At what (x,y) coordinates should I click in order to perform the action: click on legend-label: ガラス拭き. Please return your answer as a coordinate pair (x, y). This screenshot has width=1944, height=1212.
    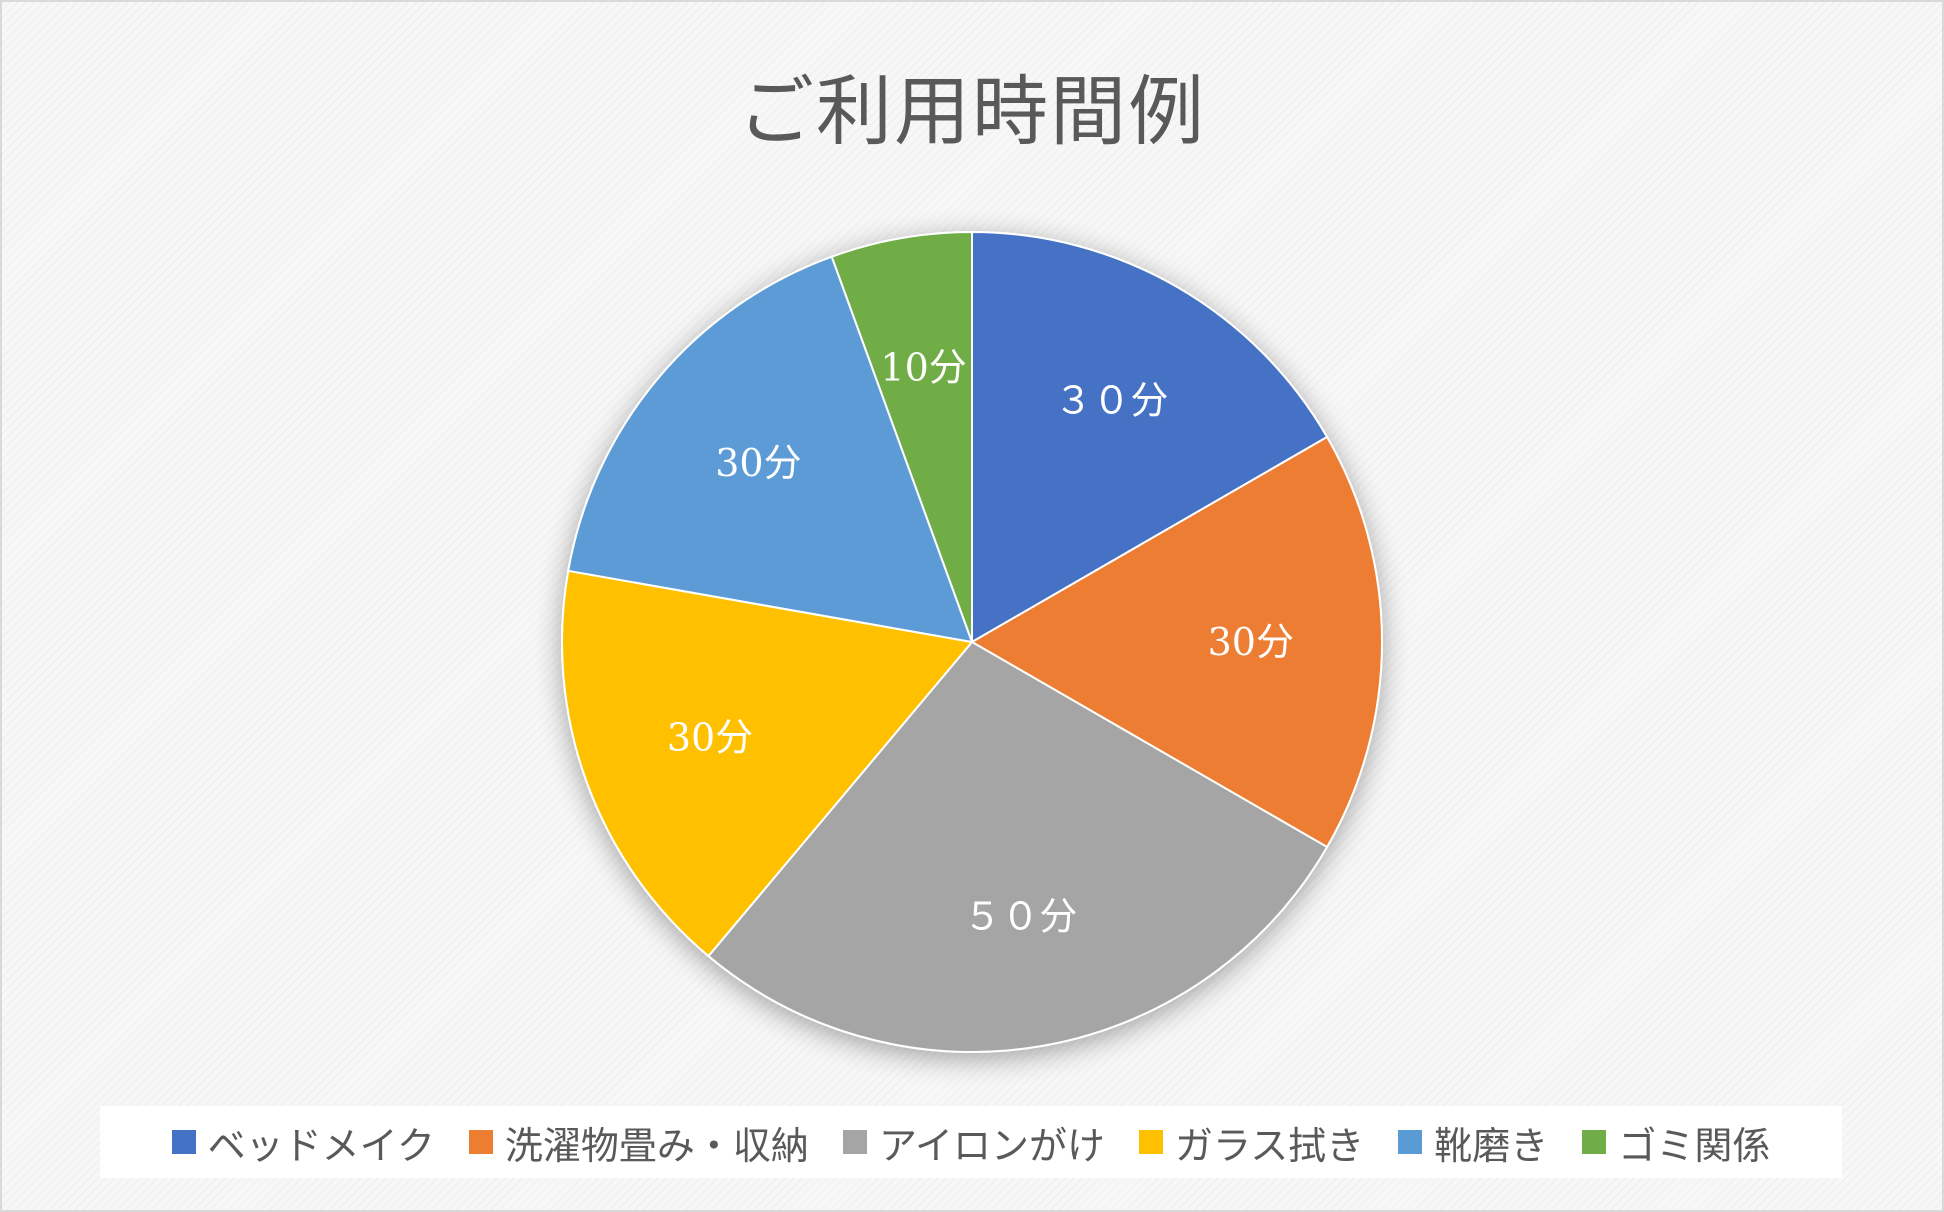
    Looking at the image, I should click on (1270, 1145).